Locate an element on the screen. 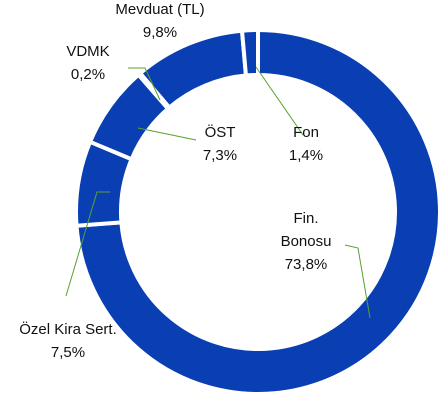  category-label: Özel Kira Sert. is located at coordinates (68, 329).